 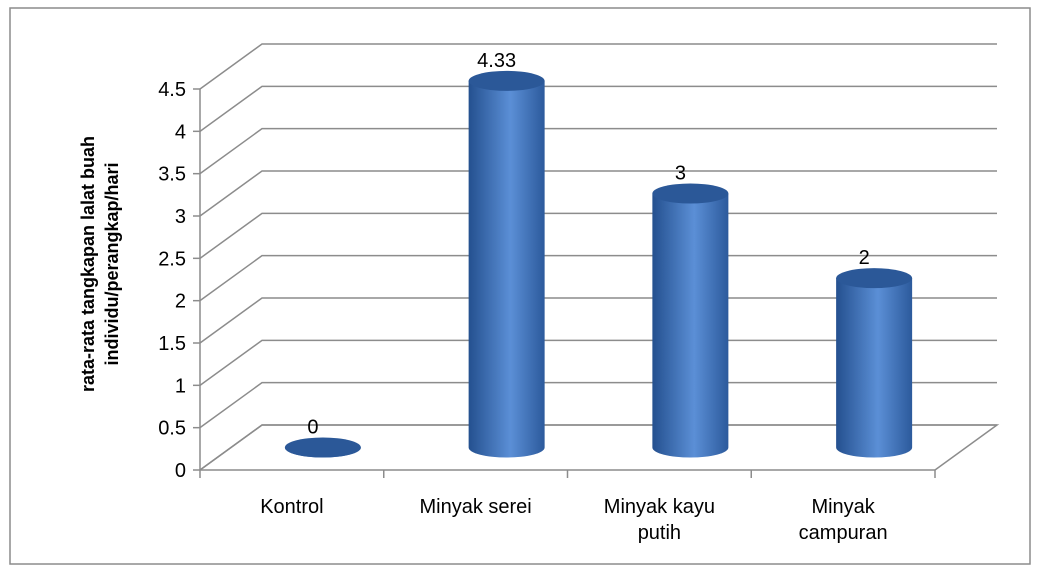 I want to click on y-tick-label: 1, so click(x=180, y=386).